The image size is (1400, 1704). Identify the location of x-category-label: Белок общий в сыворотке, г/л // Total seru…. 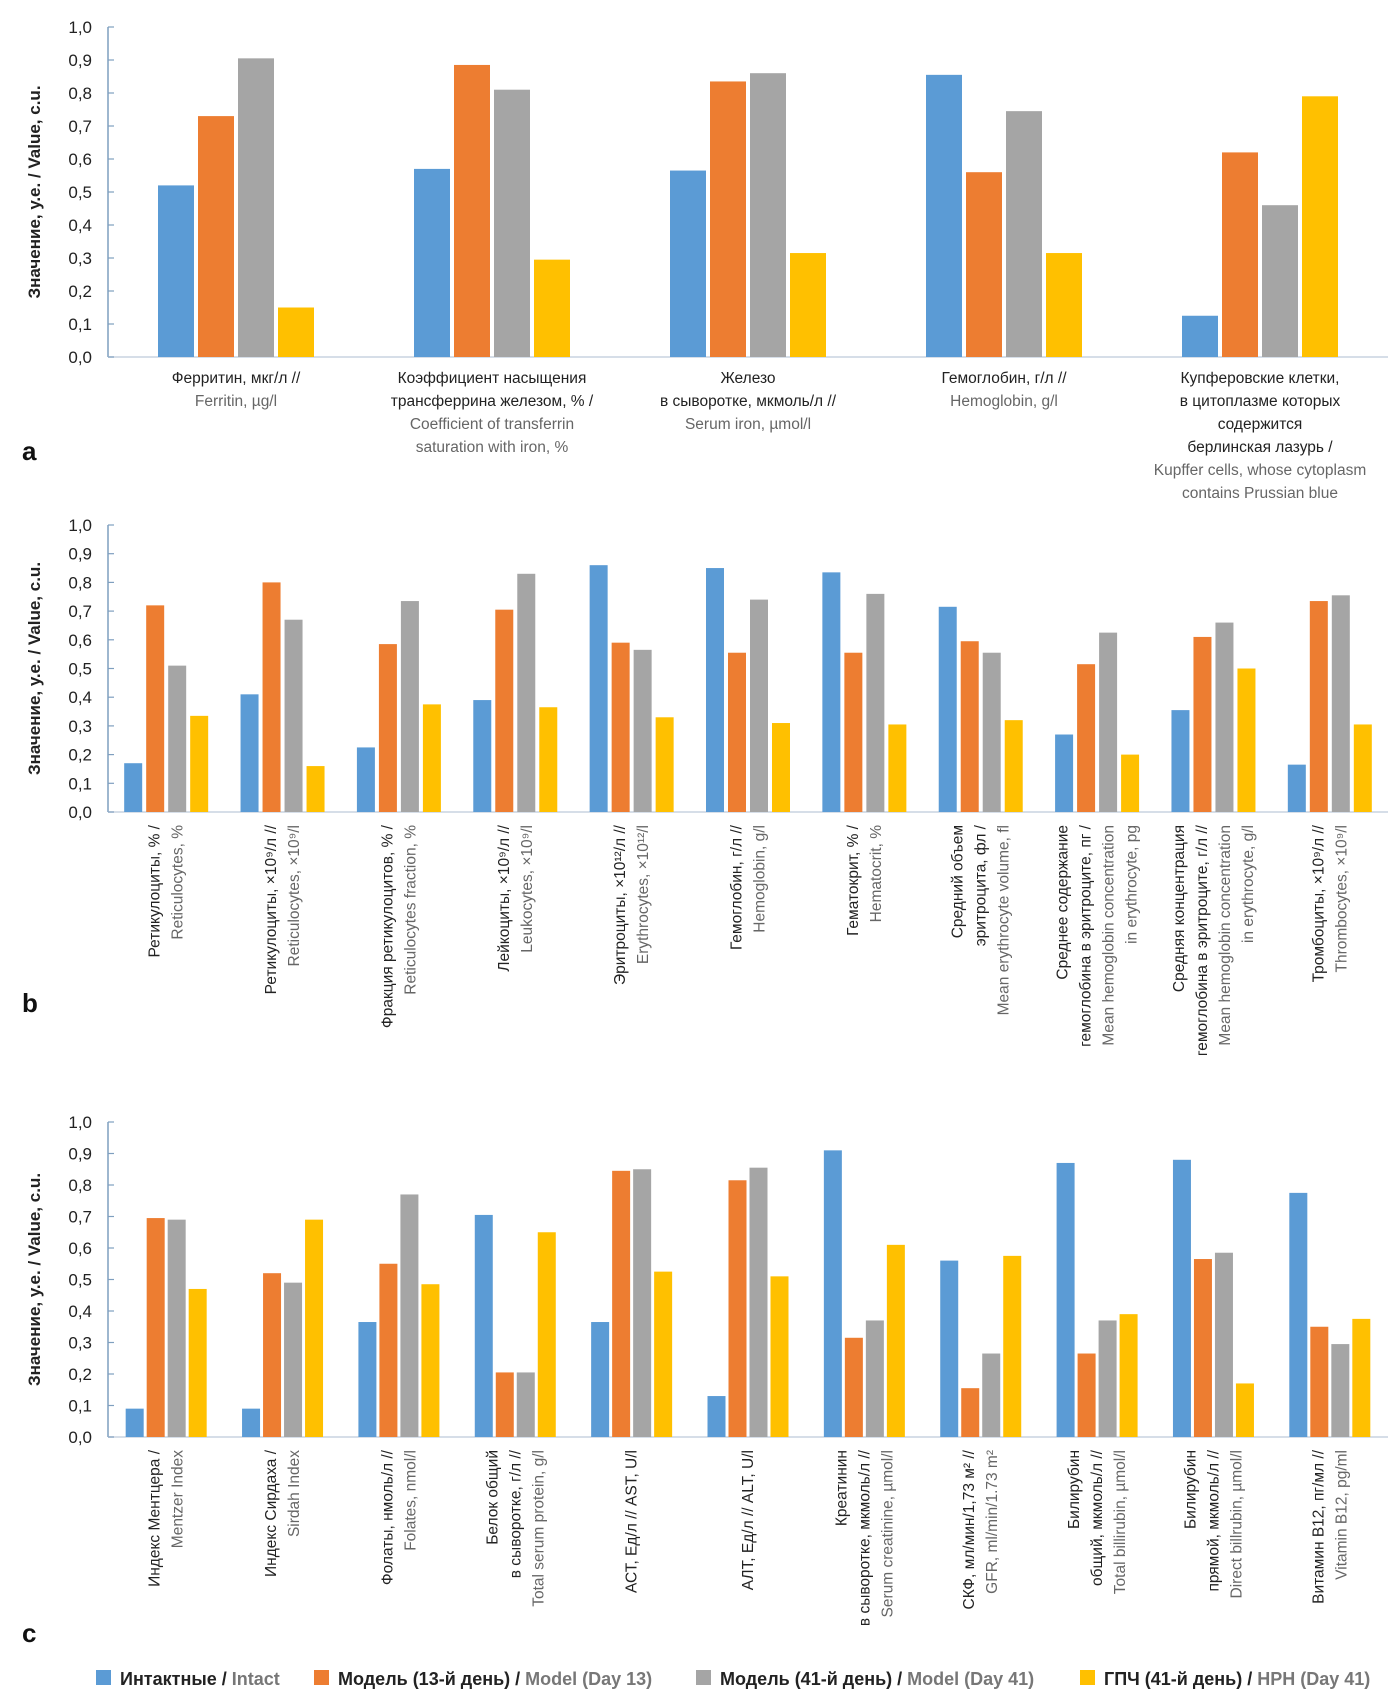
(515, 1527).